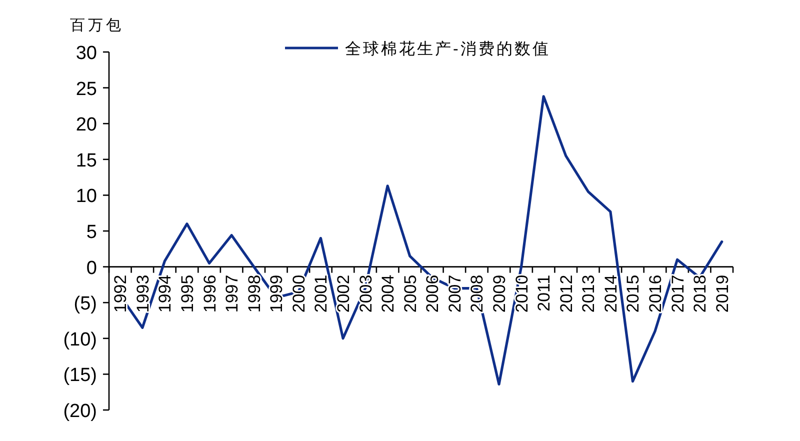 The width and height of the screenshot is (800, 441). What do you see at coordinates (142, 293) in the screenshot?
I see `x-tick-label: 1993` at bounding box center [142, 293].